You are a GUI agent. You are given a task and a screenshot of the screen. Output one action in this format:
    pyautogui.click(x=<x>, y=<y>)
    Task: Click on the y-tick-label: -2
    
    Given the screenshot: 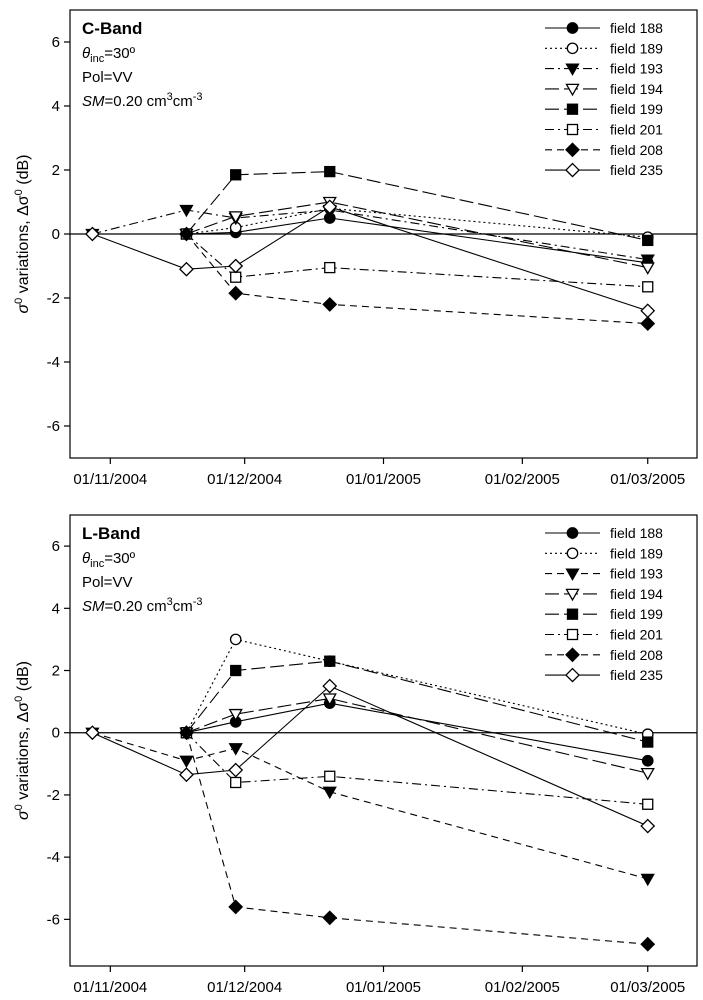 What is the action you would take?
    pyautogui.click(x=53, y=795)
    